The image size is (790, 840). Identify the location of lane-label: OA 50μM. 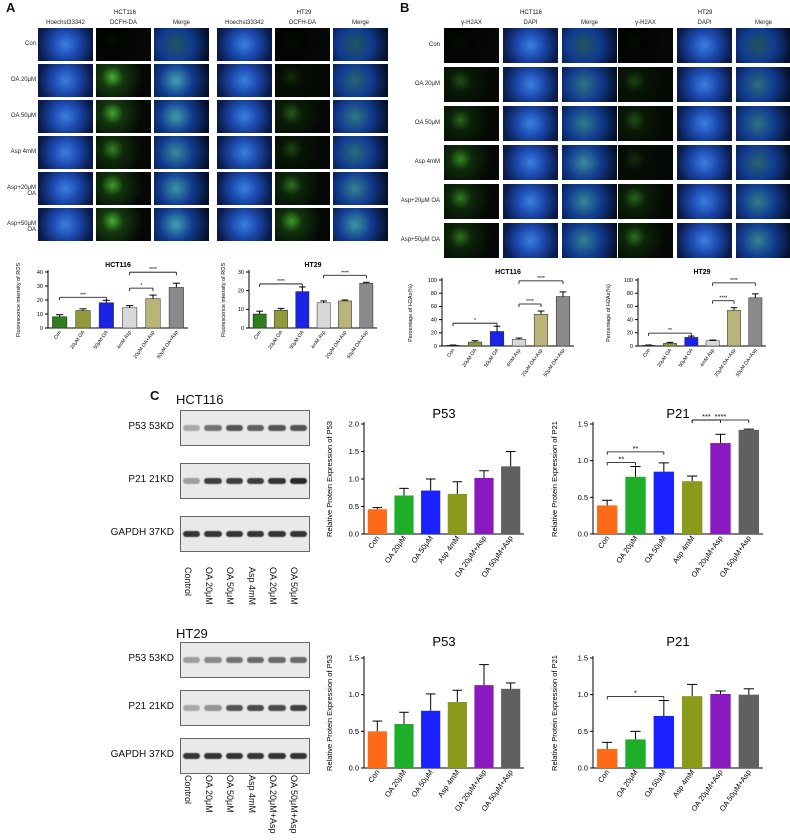
(230, 794).